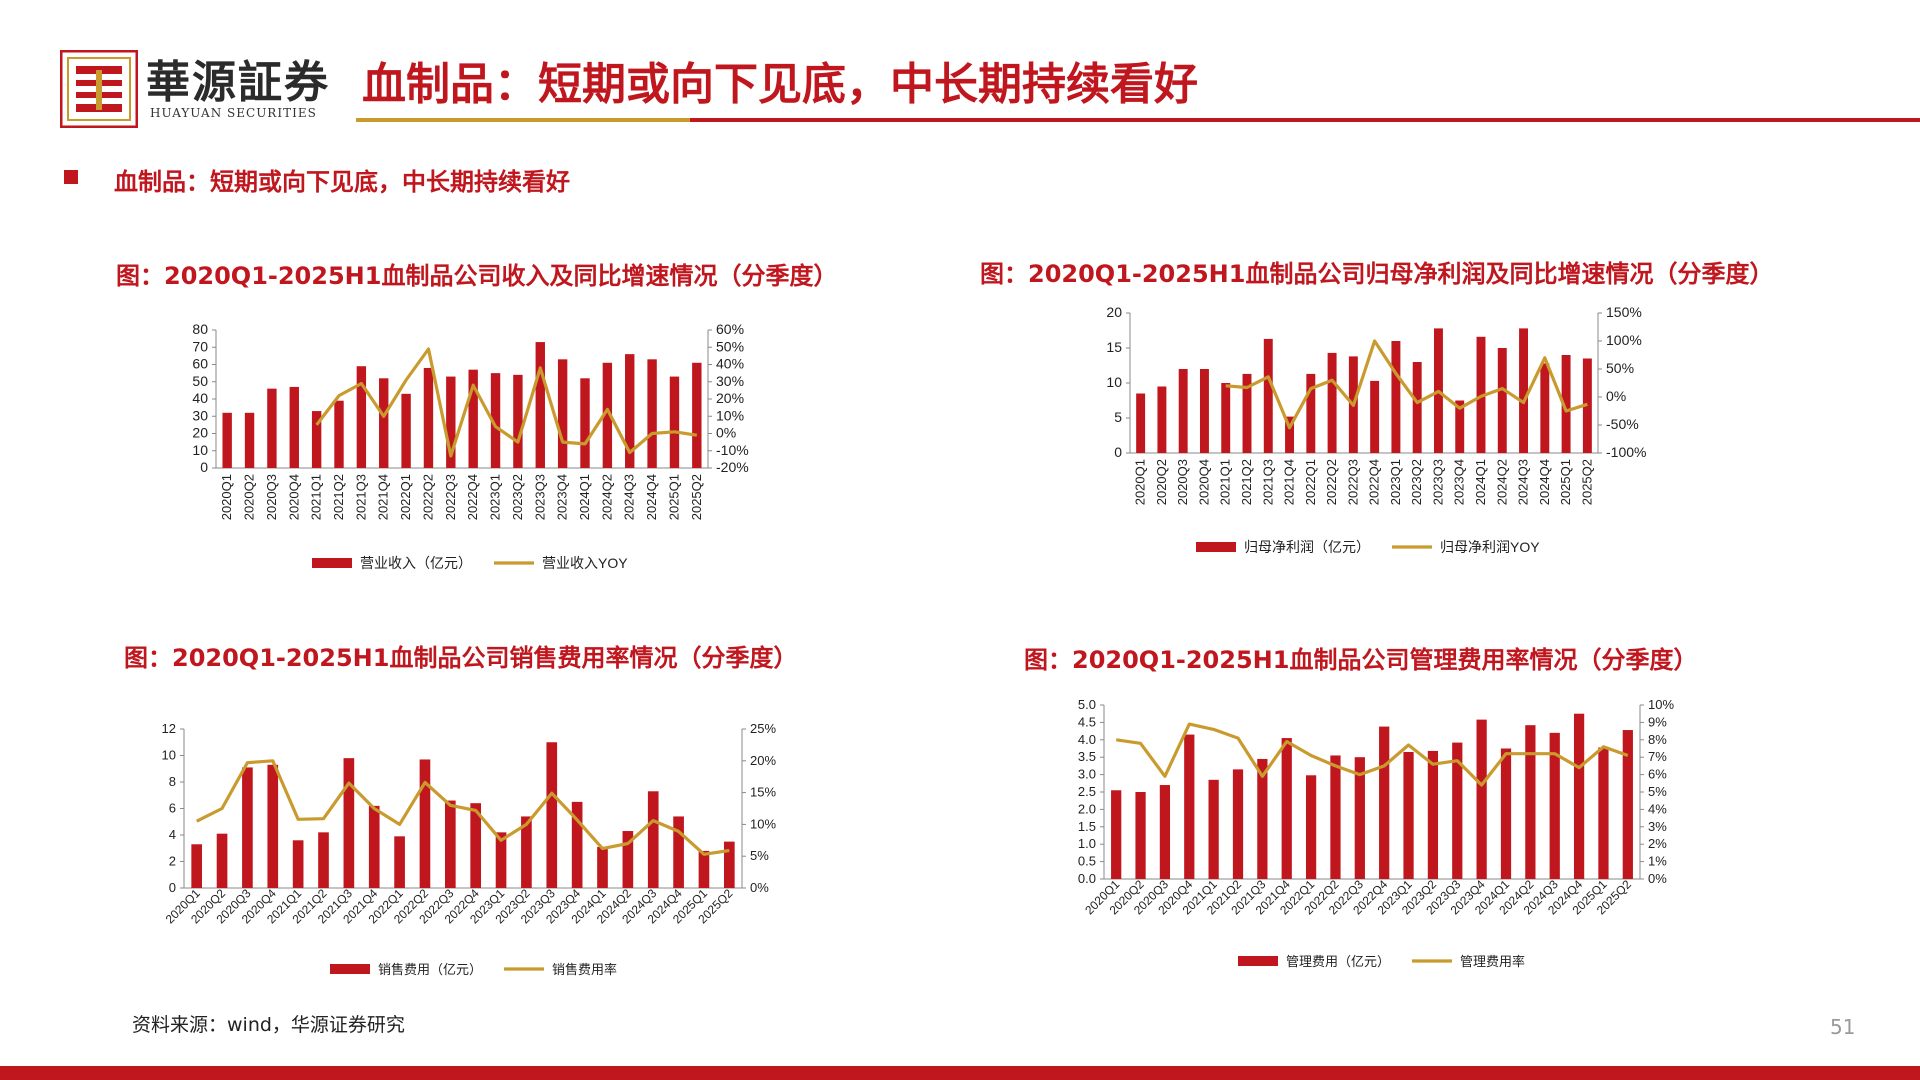 The image size is (1920, 1080). What do you see at coordinates (200, 433) in the screenshot?
I see `left-tick-label: 20` at bounding box center [200, 433].